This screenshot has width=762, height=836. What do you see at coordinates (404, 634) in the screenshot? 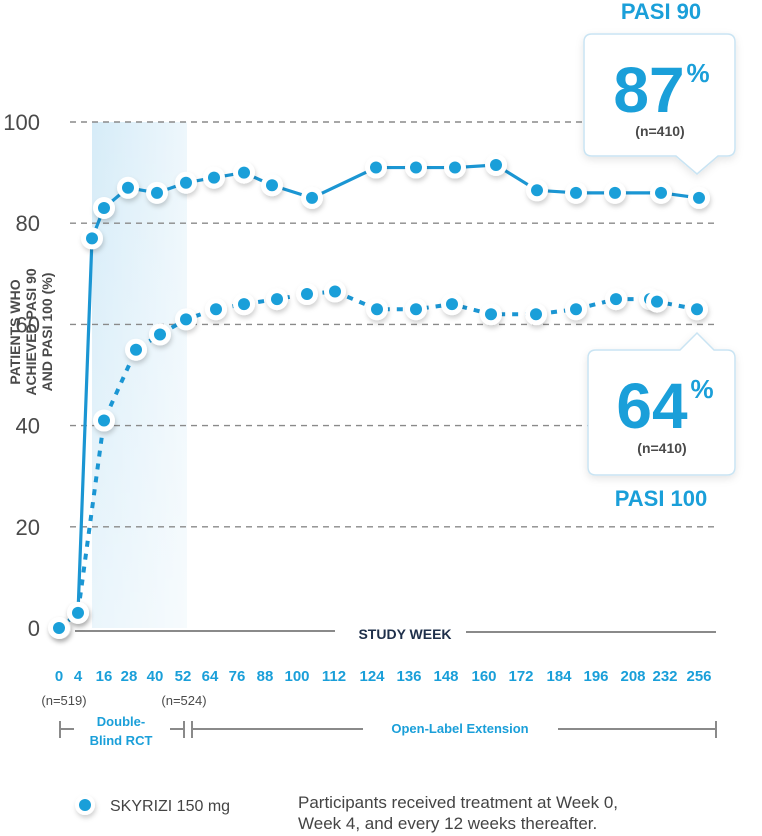
I see `x-axis-title: STUDY WEEK` at bounding box center [404, 634].